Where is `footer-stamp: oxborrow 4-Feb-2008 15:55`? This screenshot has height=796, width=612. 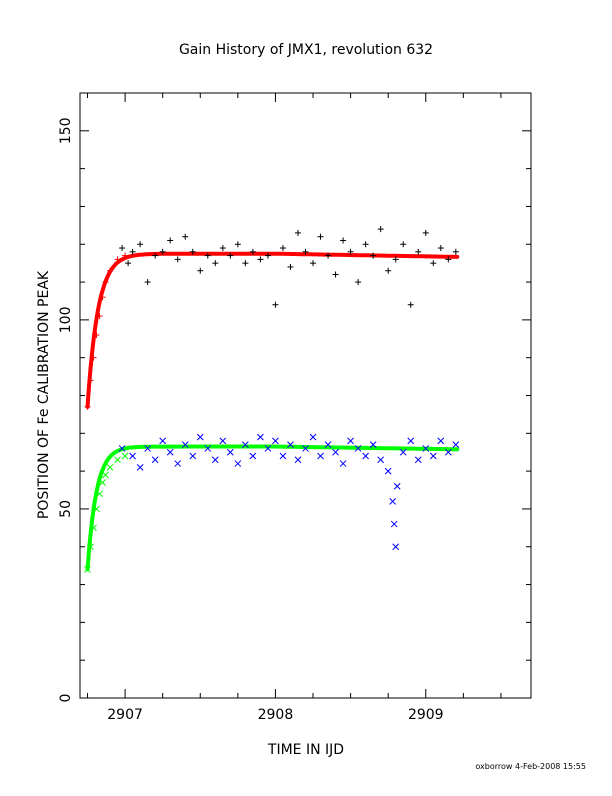 footer-stamp: oxborrow 4-Feb-2008 15:55 is located at coordinates (530, 766).